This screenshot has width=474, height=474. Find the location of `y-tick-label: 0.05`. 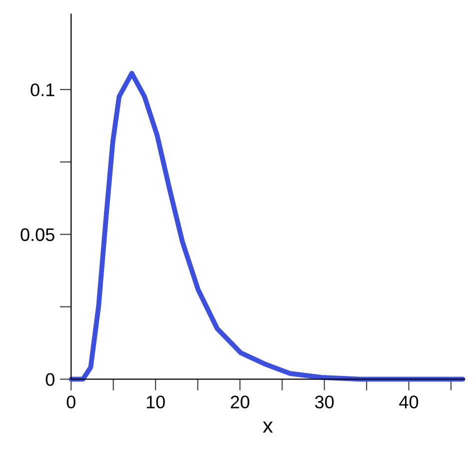

y-tick-label: 0.05 is located at coordinates (37, 235).